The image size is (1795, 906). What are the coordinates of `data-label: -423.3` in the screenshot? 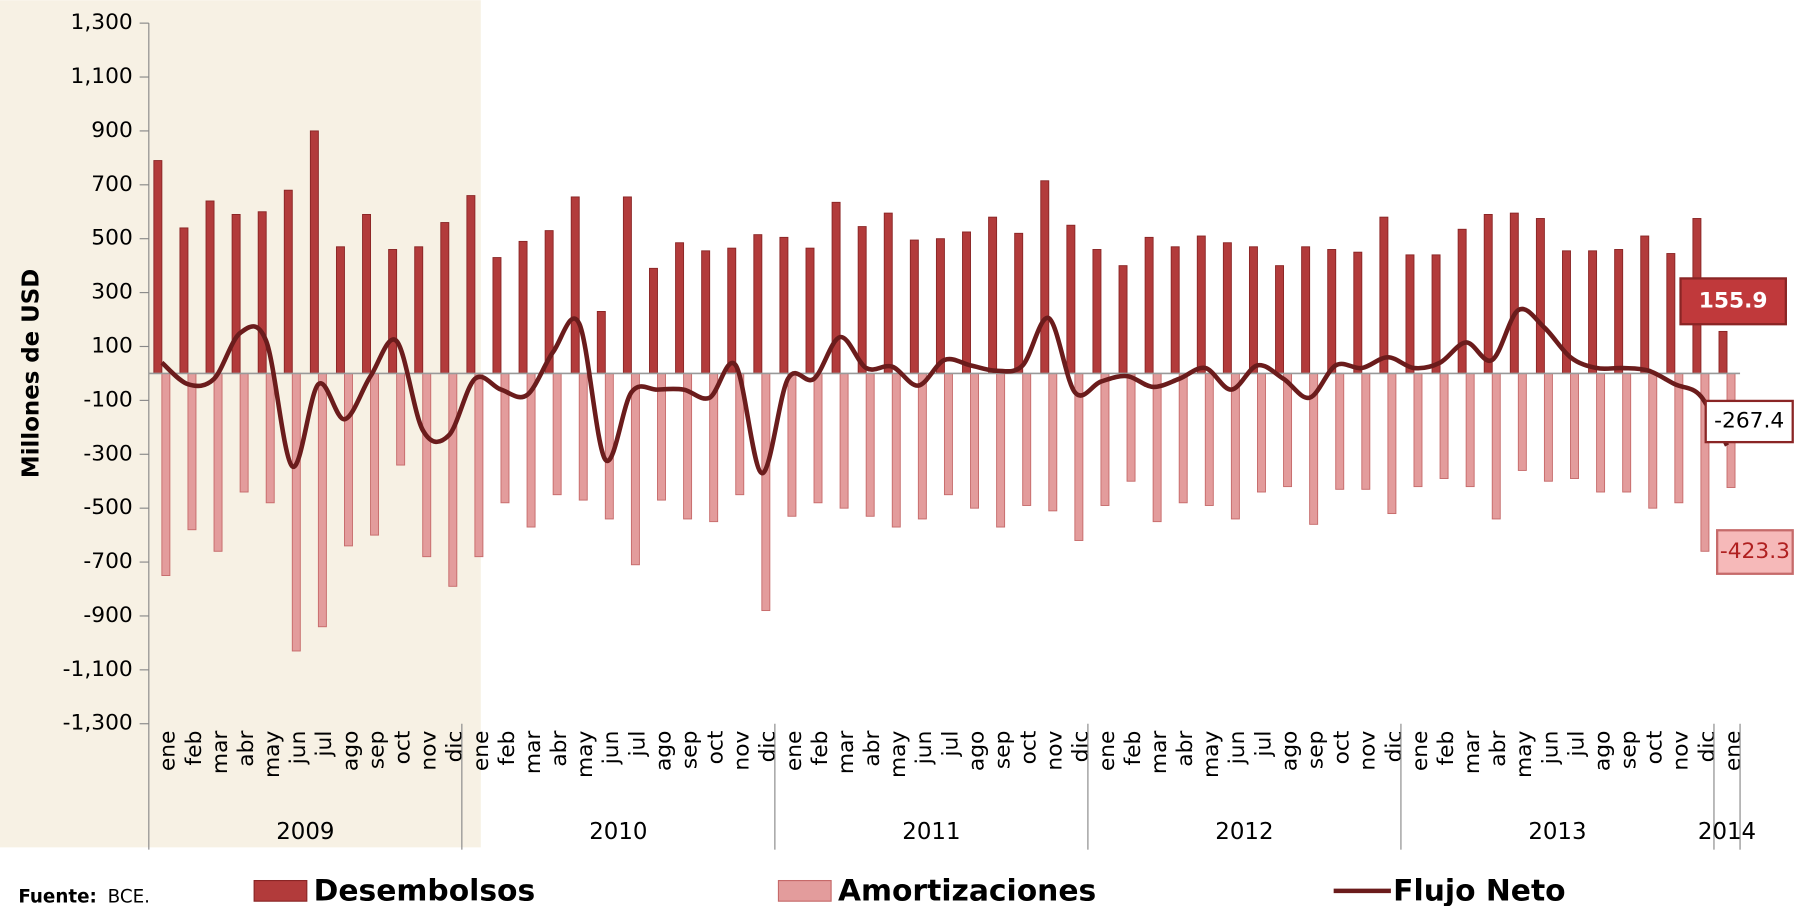 It's located at (1755, 551).